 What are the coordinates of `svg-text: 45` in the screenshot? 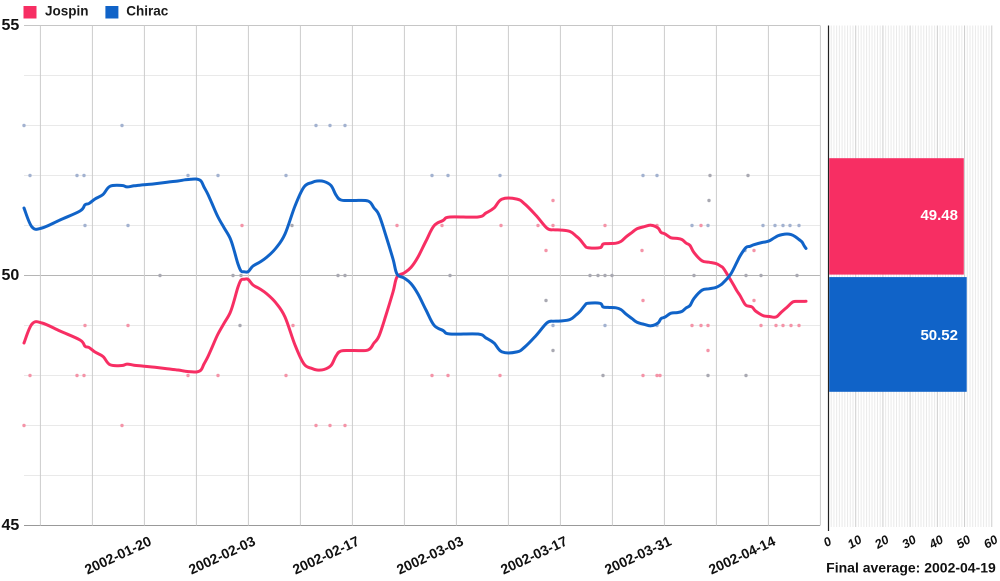 It's located at (11, 525).